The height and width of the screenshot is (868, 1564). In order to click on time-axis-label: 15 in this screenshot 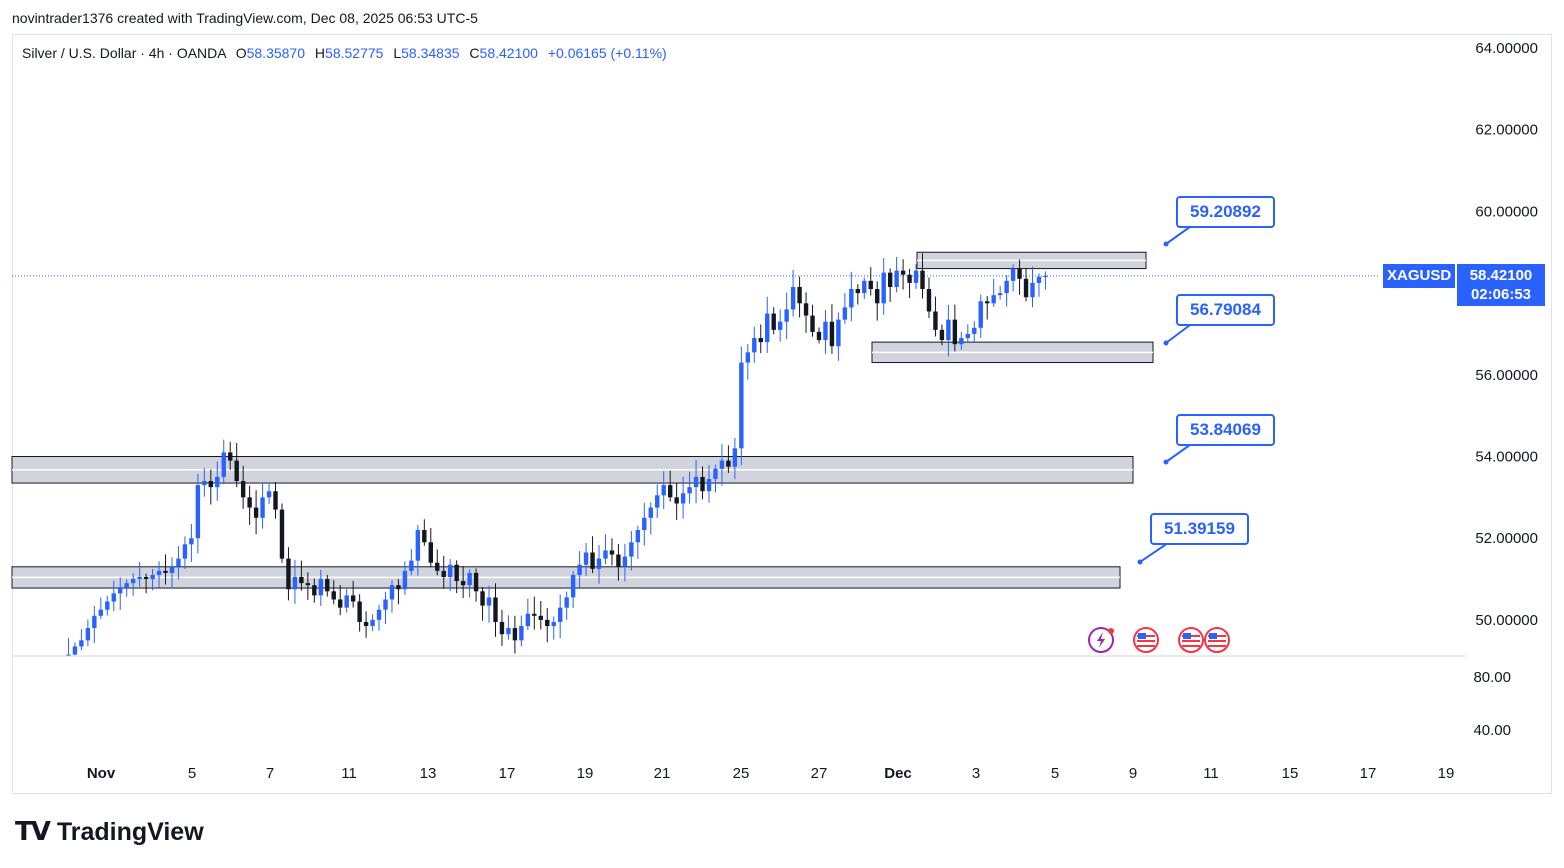, I will do `click(1290, 773)`.